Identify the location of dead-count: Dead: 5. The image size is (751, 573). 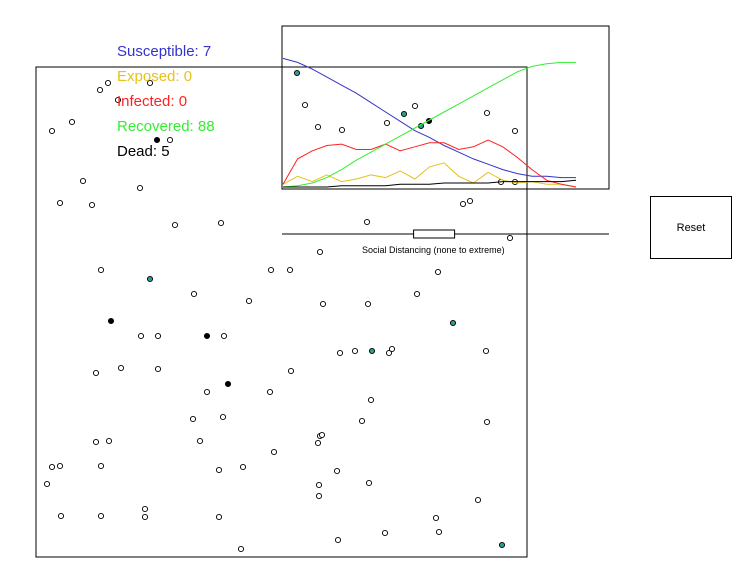
(143, 151).